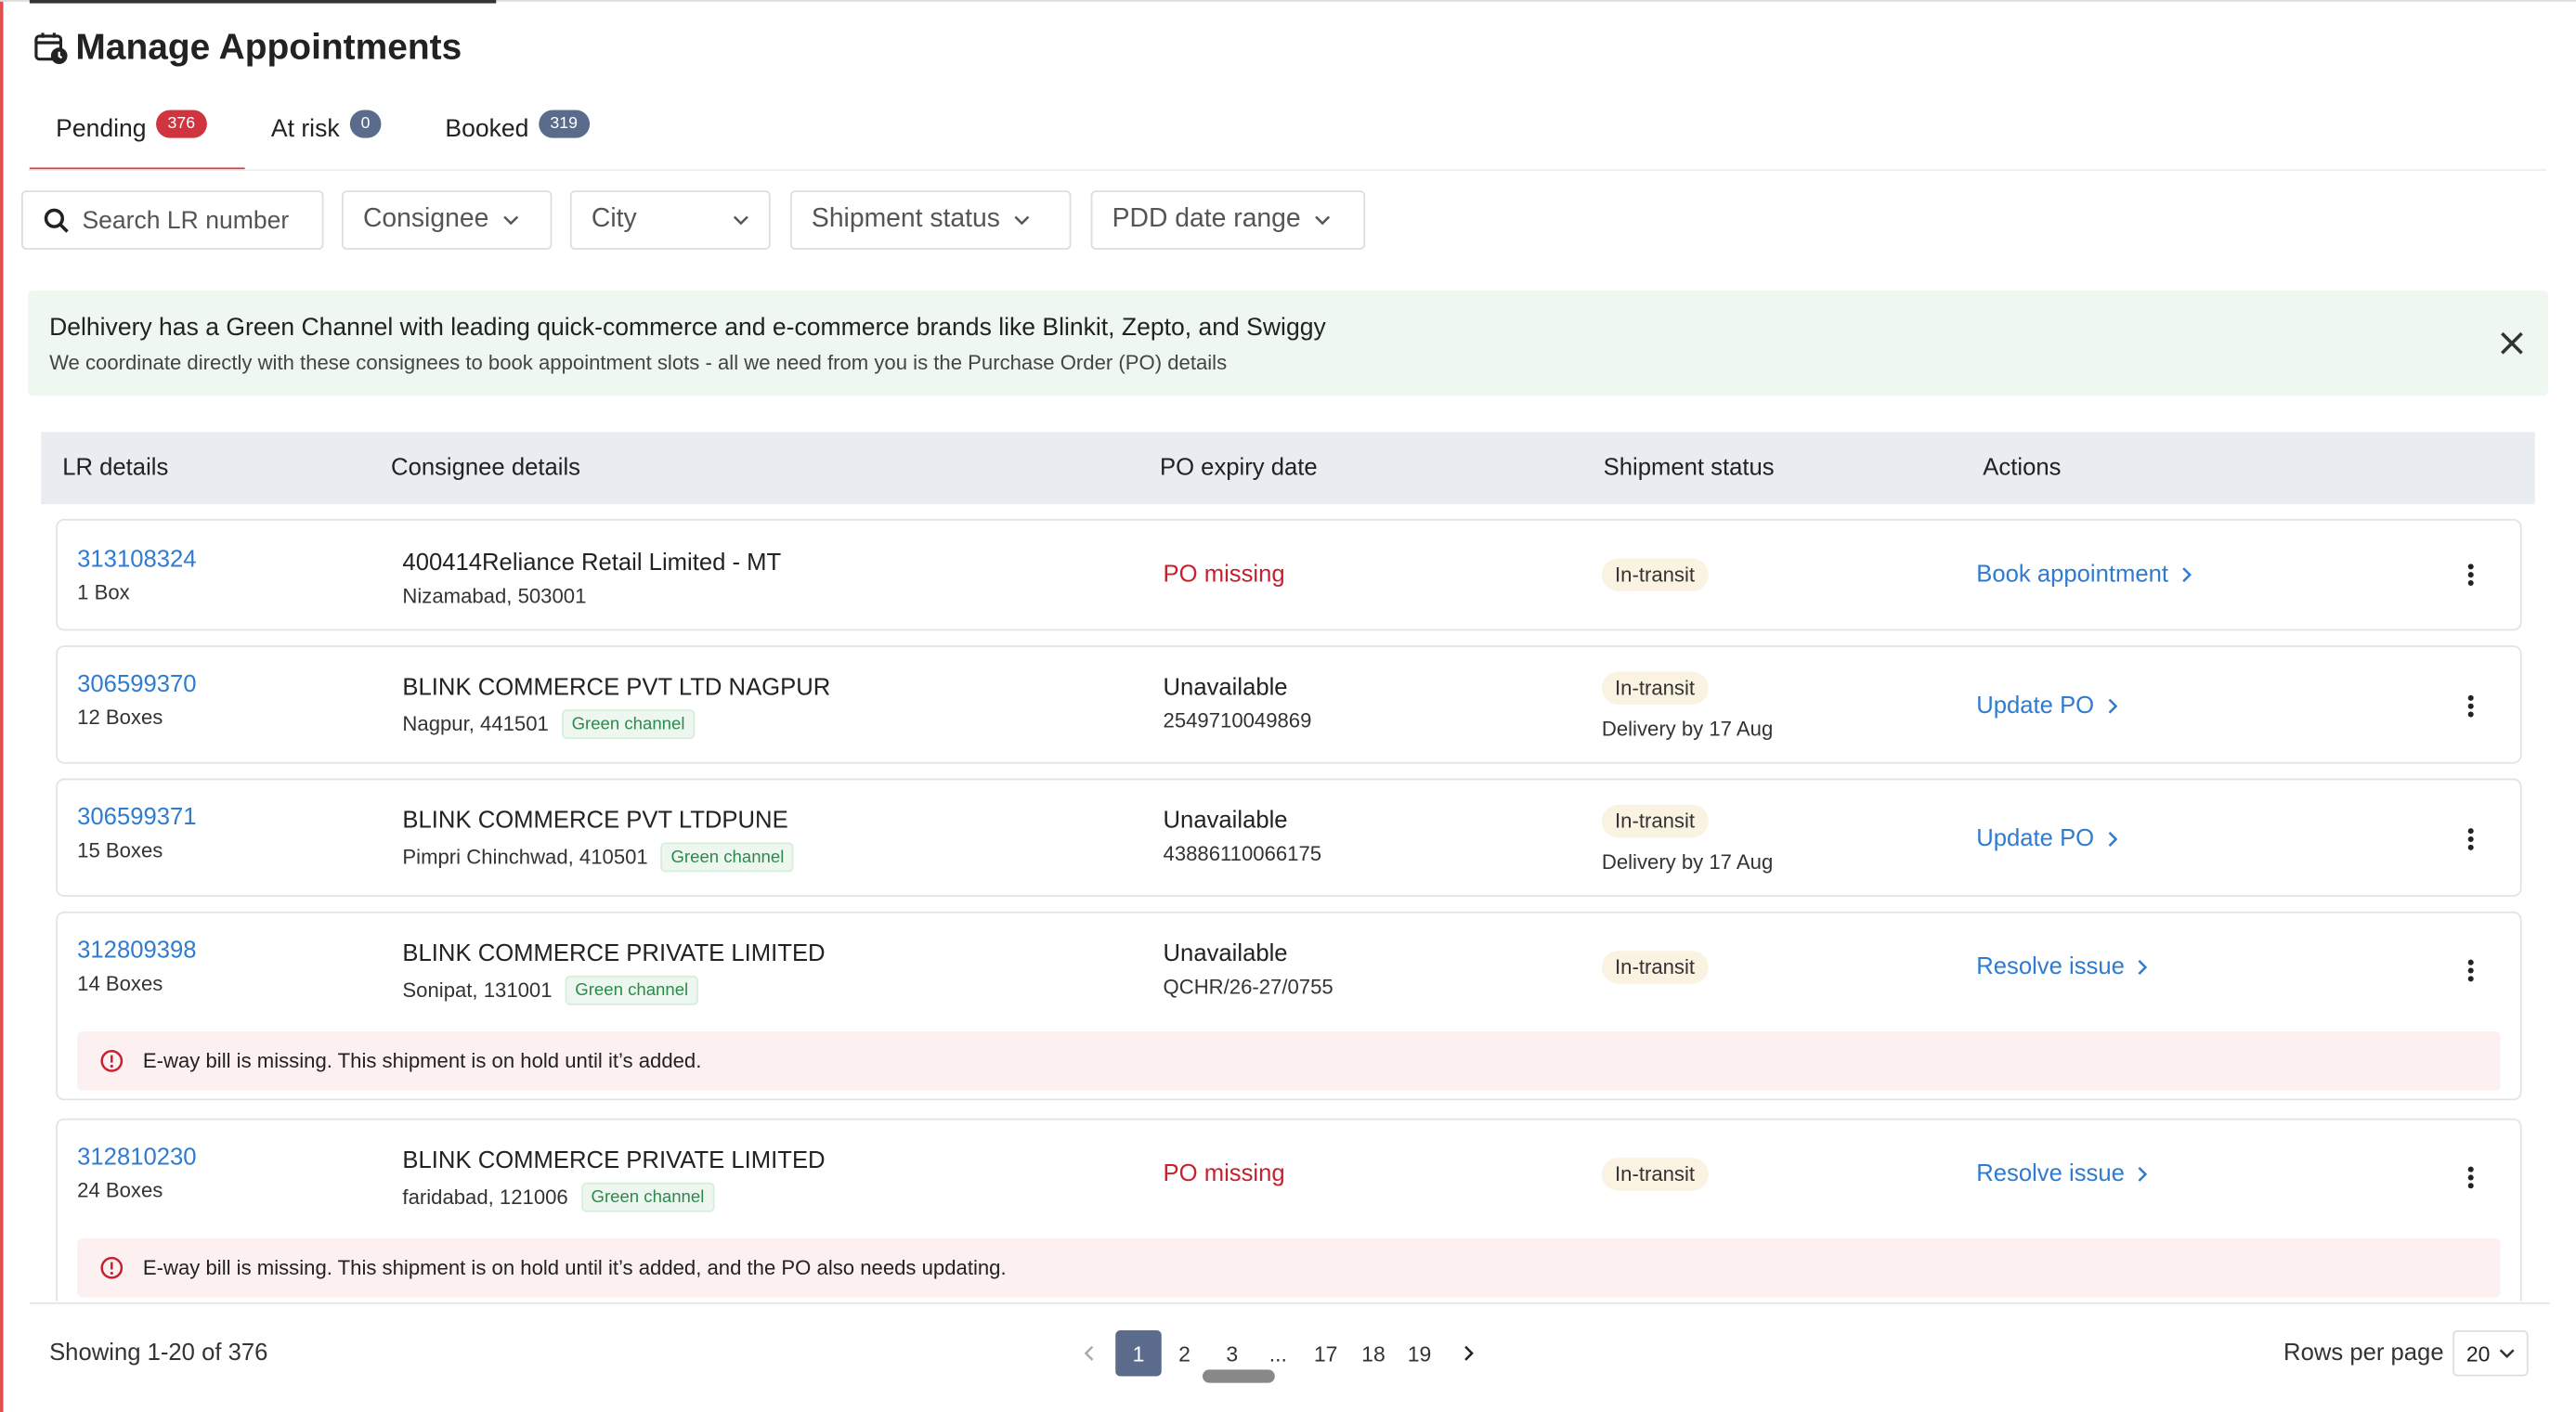  I want to click on consignee-location-row: Nagpur, 441501 Green channel, so click(616, 724).